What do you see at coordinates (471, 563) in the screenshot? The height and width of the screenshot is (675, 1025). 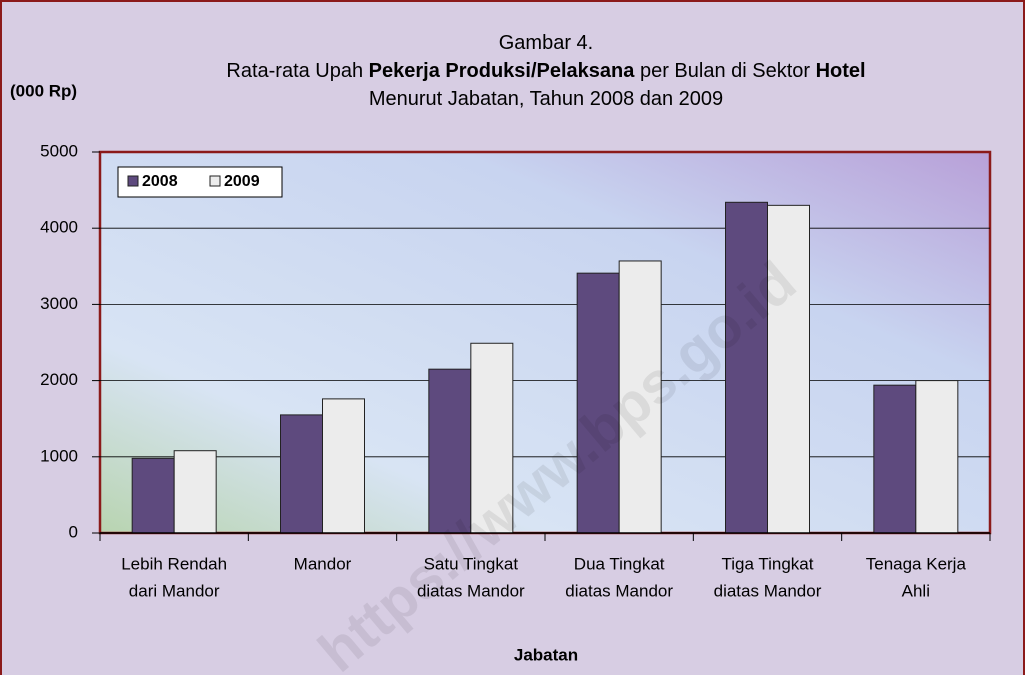 I see `x-tick-label: Satu Tingkat` at bounding box center [471, 563].